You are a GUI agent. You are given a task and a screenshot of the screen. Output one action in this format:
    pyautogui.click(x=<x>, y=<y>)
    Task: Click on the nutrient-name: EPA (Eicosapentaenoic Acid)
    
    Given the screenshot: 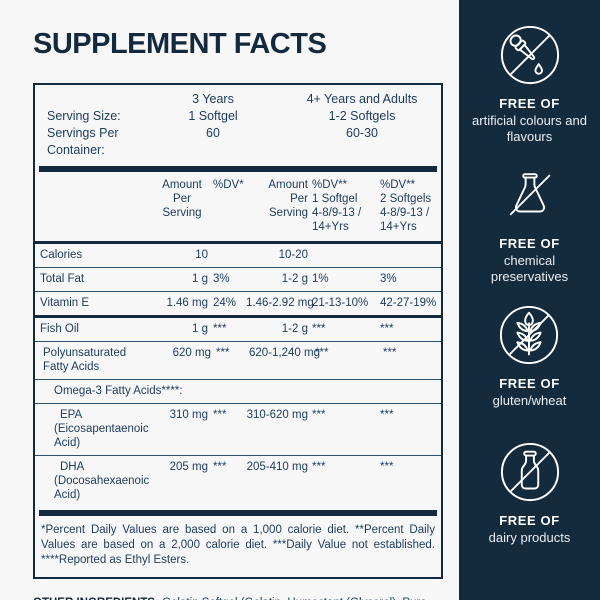 What is the action you would take?
    pyautogui.click(x=101, y=429)
    